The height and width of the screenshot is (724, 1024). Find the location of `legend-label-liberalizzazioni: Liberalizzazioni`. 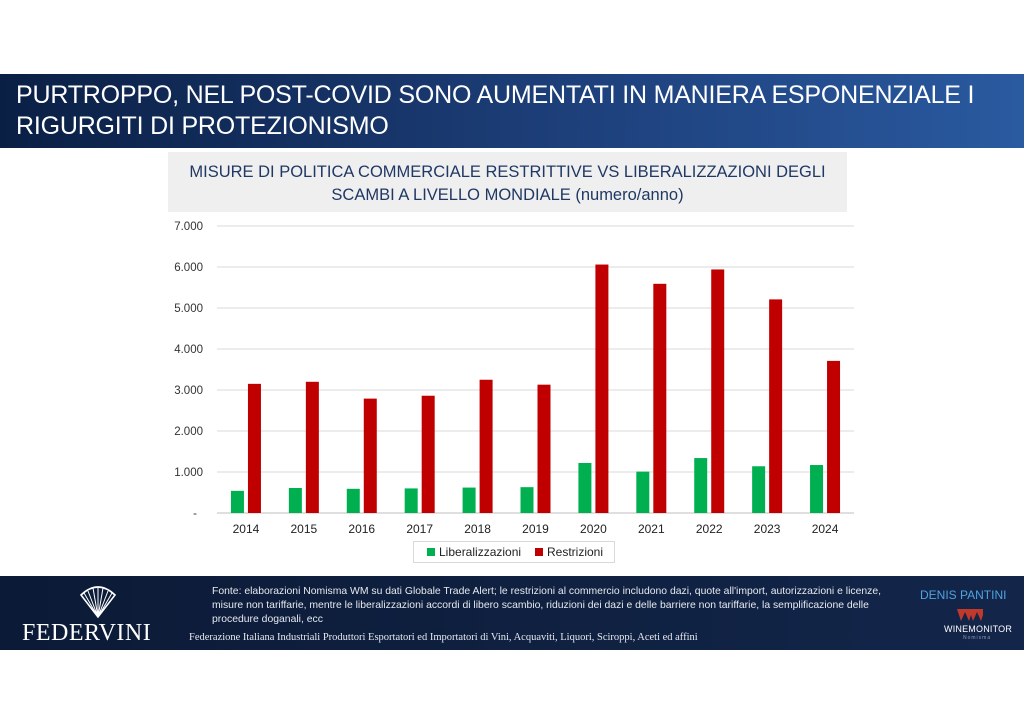

legend-label-liberalizzazioni: Liberalizzazioni is located at coordinates (480, 552).